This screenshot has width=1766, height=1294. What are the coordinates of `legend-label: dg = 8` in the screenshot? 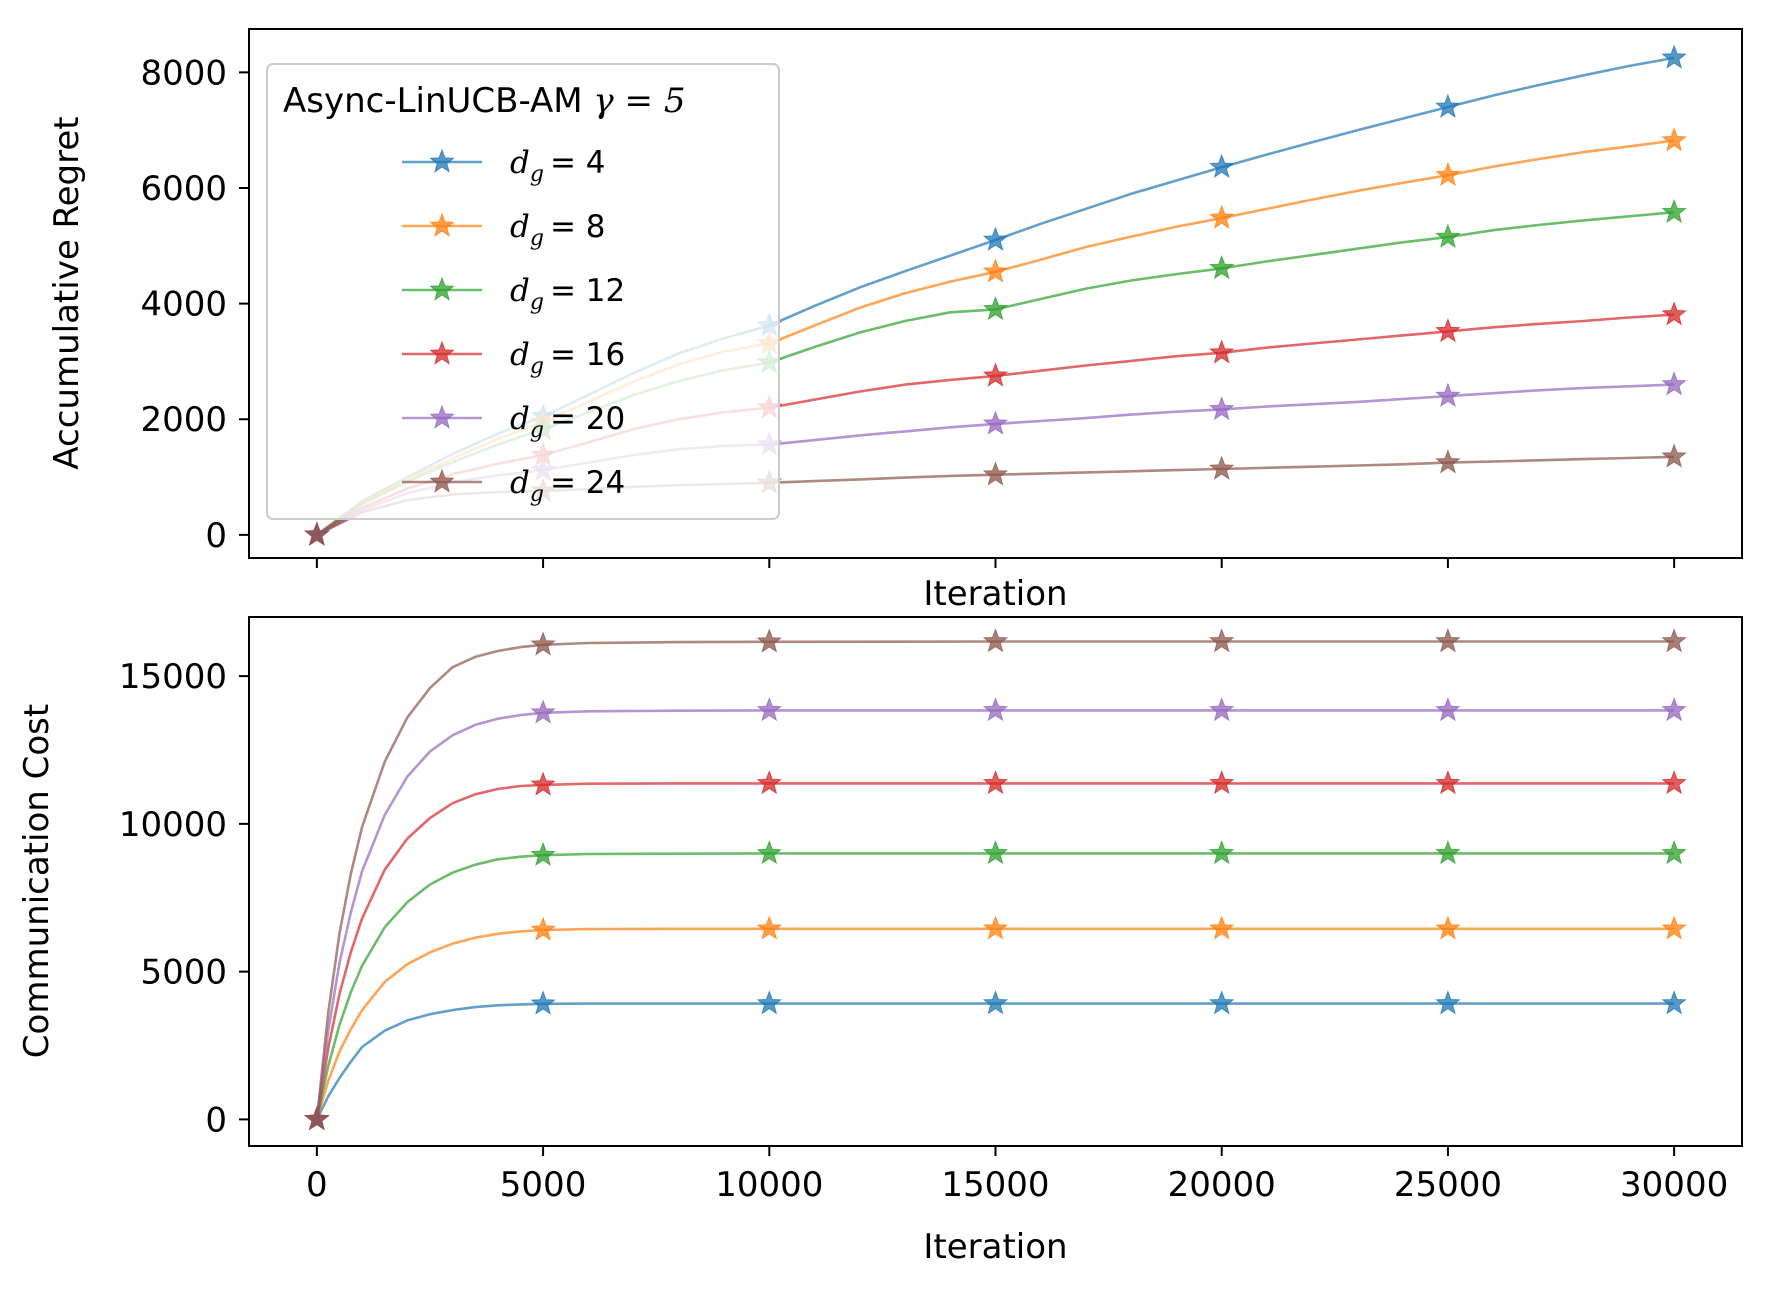 It's located at (558, 230).